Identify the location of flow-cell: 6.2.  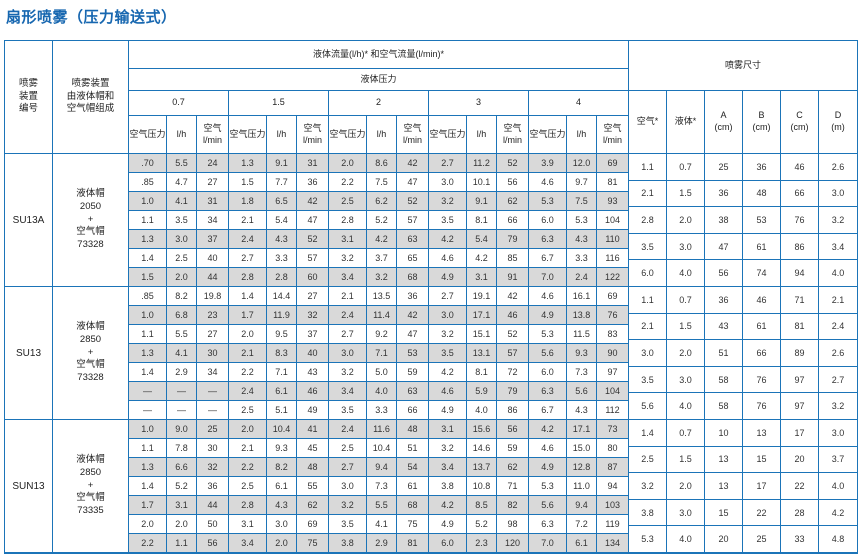
(382, 201).